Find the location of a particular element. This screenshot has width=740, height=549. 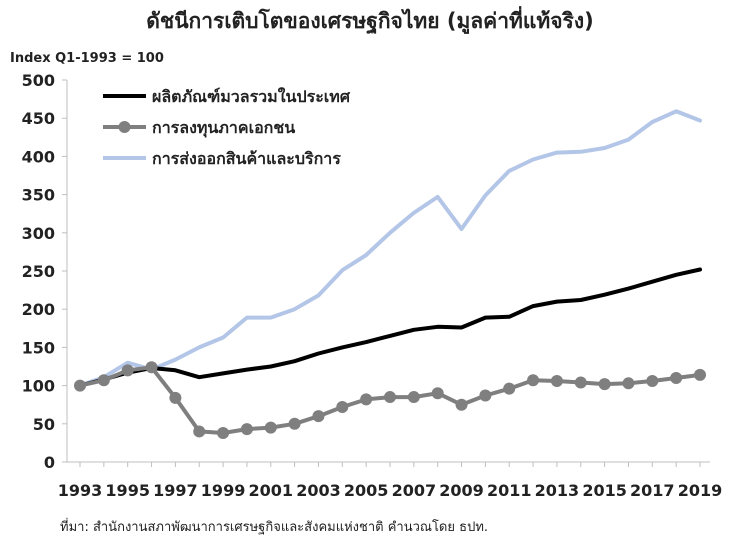

y-axis: 0 50 100 150 200 250 300 350 400 450 500 is located at coordinates (45, 271).